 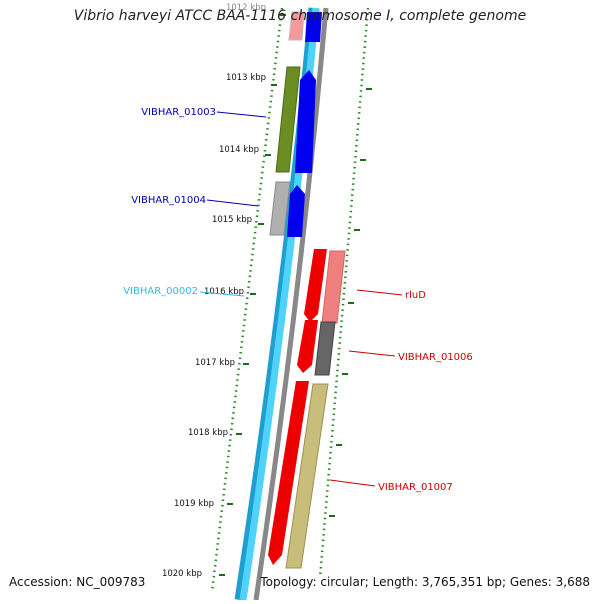 I want to click on tick-label-1012: 1012 kbp, so click(x=246, y=8).